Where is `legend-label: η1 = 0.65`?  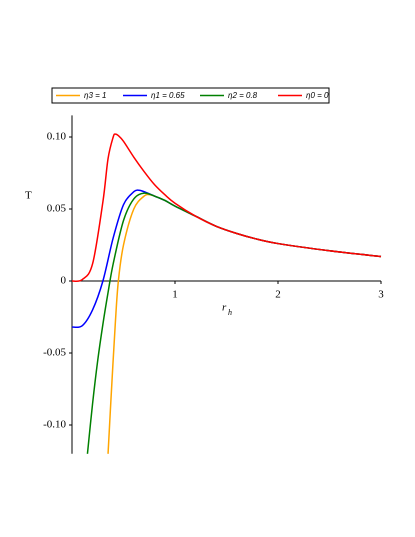 legend-label: η1 = 0.65 is located at coordinates (168, 95).